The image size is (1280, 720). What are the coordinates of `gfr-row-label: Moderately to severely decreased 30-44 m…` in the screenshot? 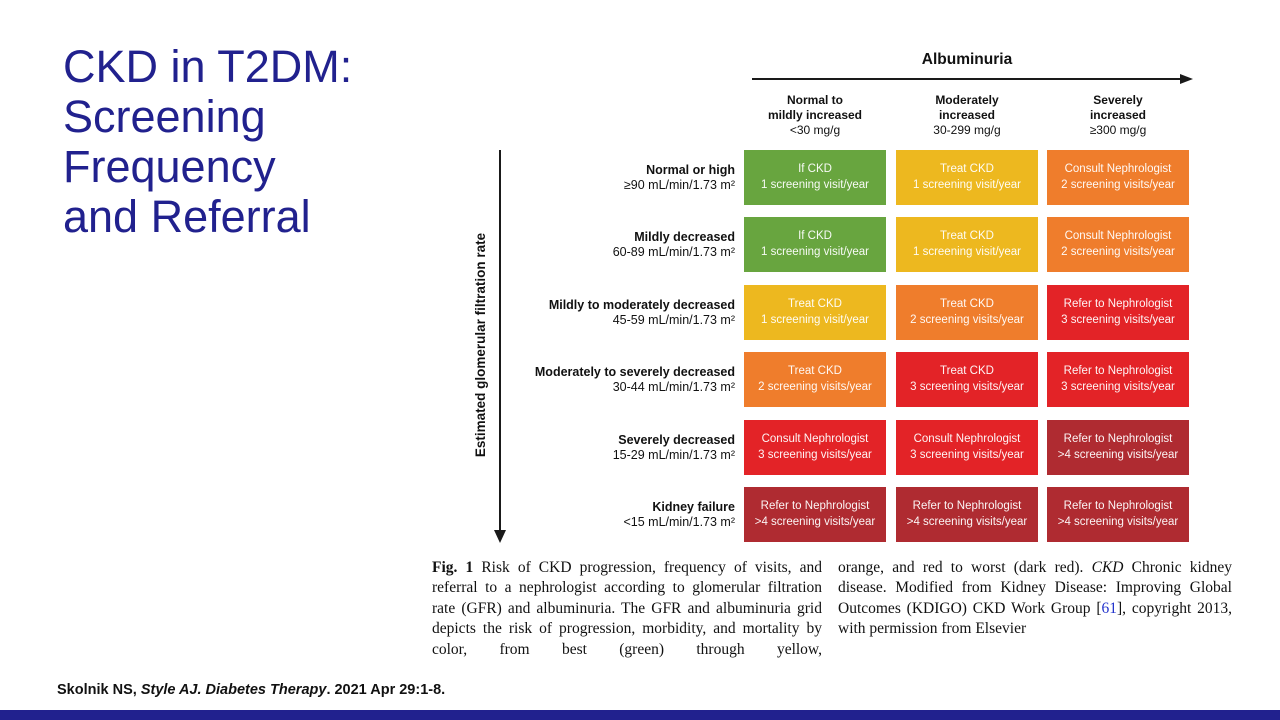 It's located at (582, 379).